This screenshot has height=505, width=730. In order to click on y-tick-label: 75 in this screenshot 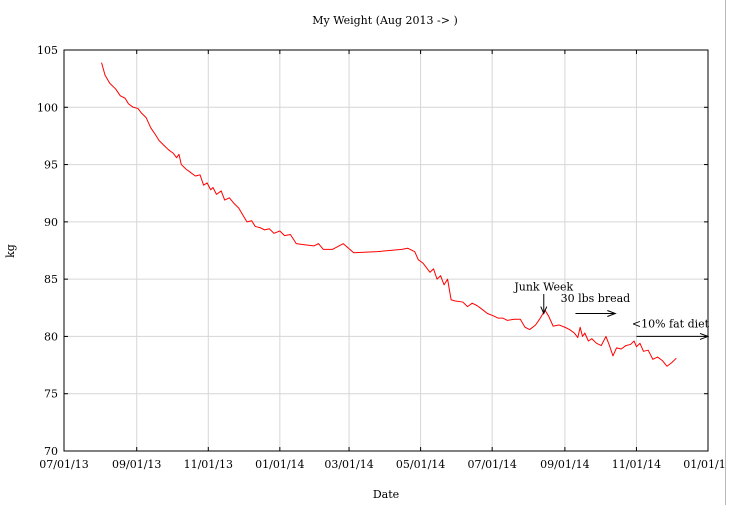, I will do `click(51, 394)`.